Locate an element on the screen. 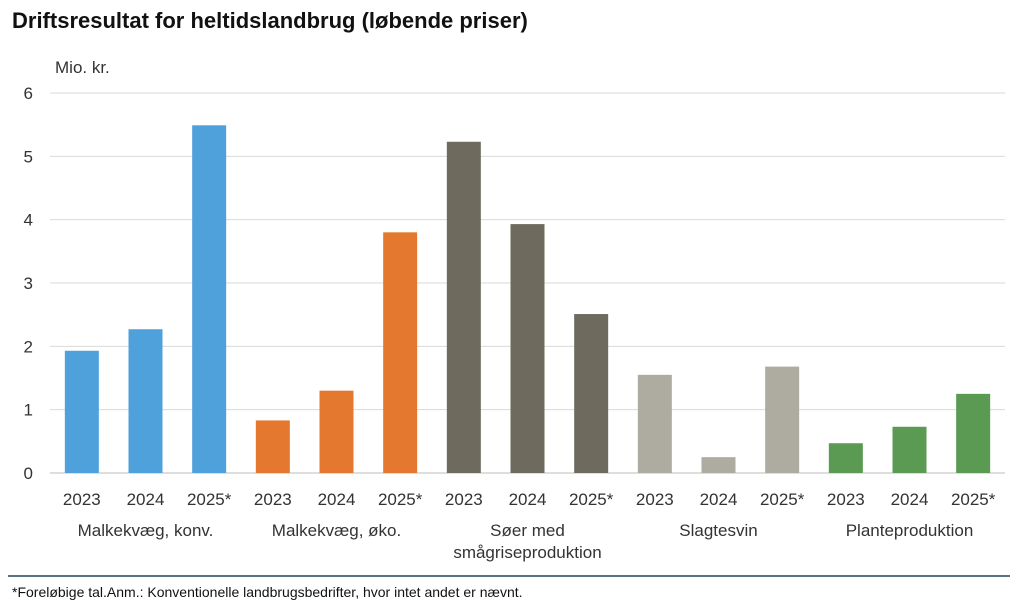 This screenshot has width=1024, height=610. y-tick-label: 3 is located at coordinates (28, 283).